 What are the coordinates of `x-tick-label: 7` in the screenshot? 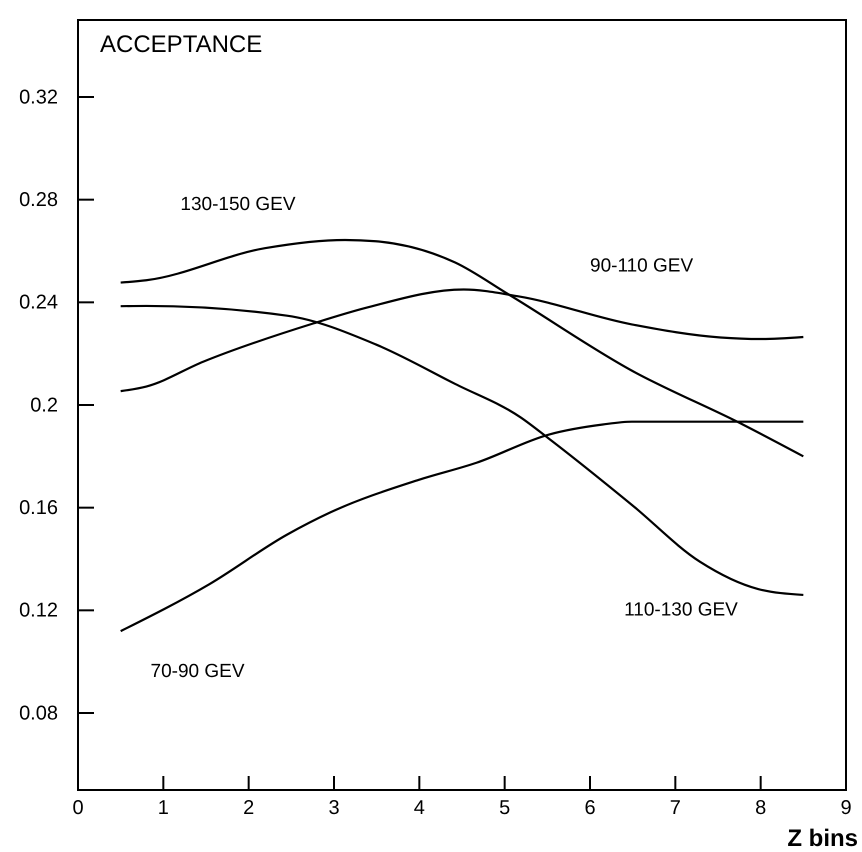 It's located at (675, 808).